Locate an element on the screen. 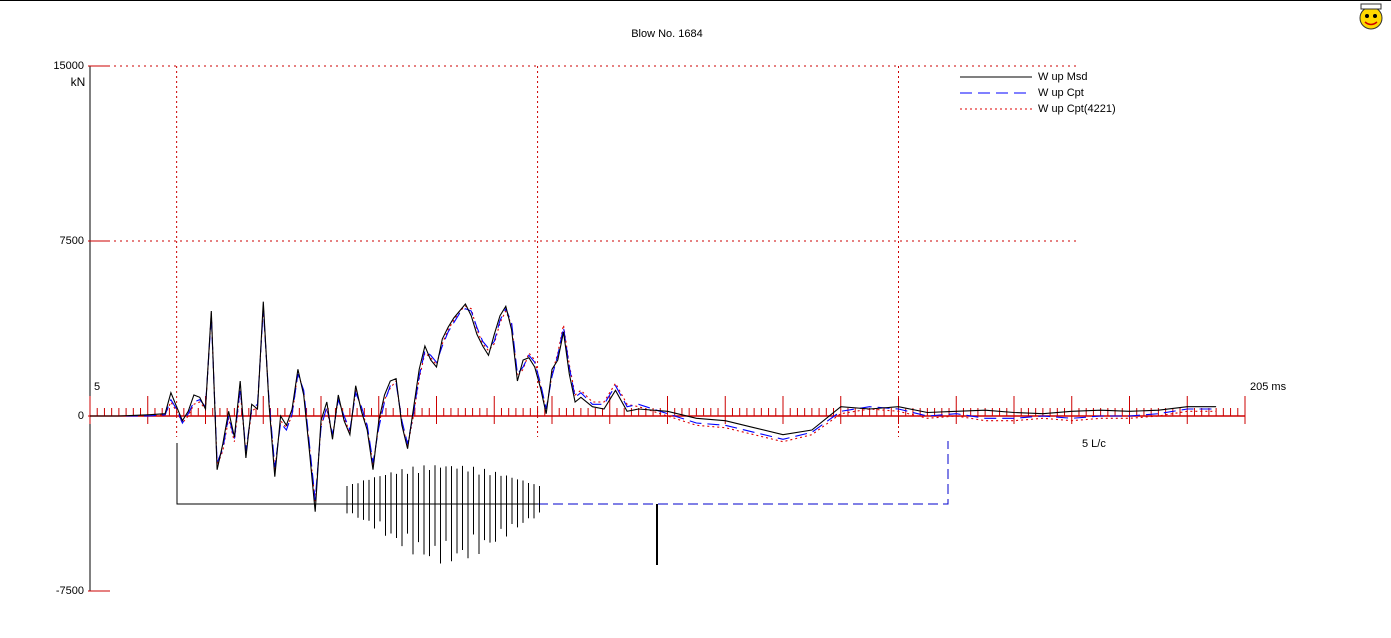 The width and height of the screenshot is (1391, 638). legend-label: W up Msd is located at coordinates (1063, 77).